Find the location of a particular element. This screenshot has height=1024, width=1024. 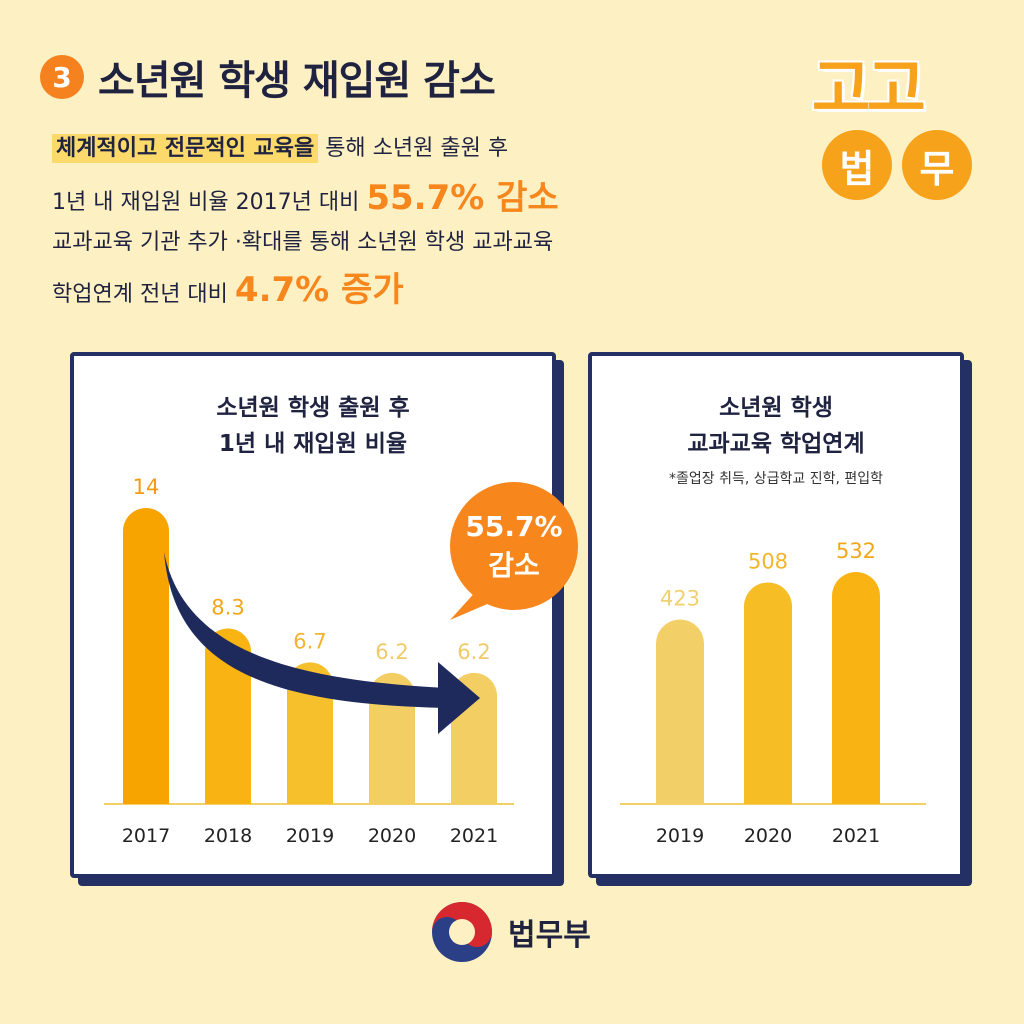

data-label-2020: 6.2 is located at coordinates (391, 652).